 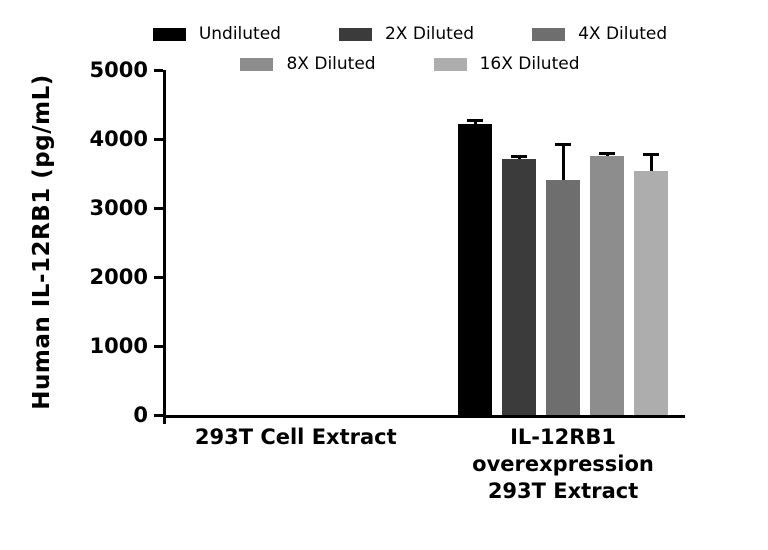 I want to click on legend-swatch-8x-diluted, so click(x=257, y=64).